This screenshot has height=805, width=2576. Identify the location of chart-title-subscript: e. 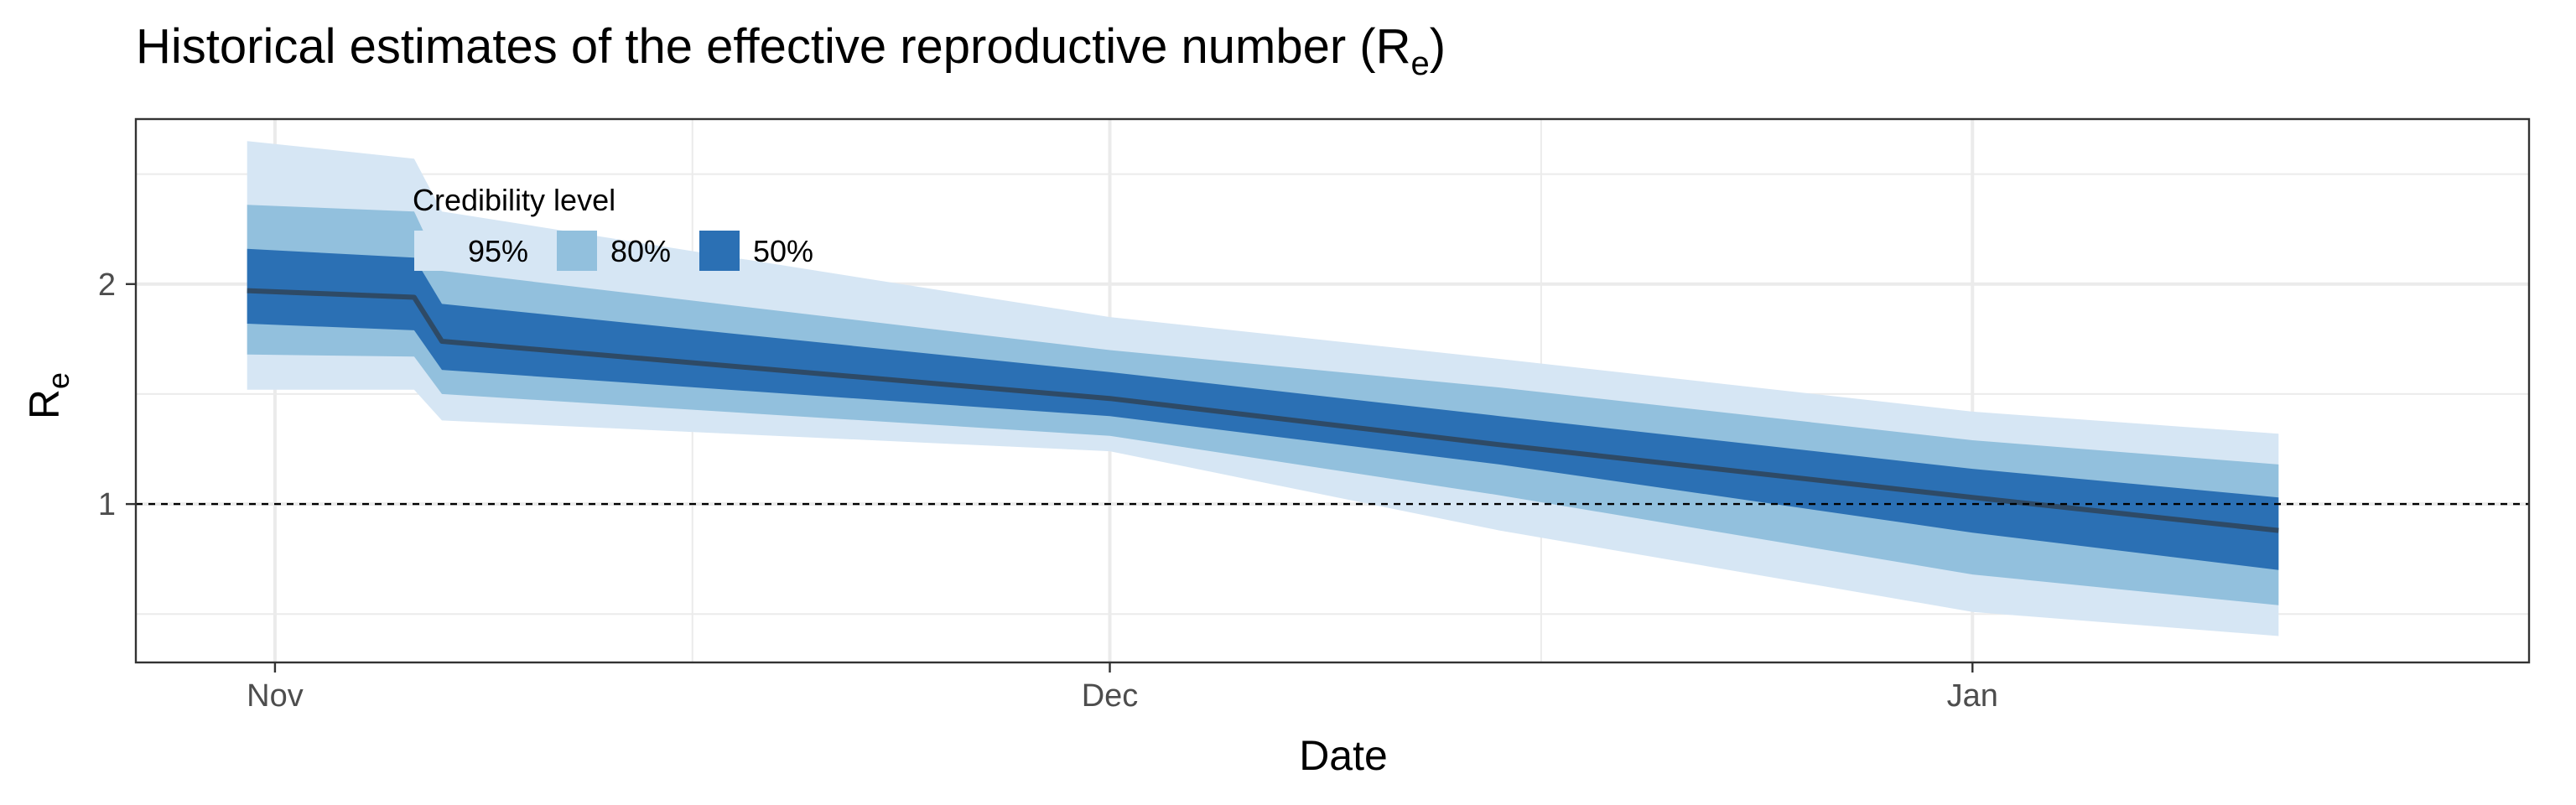
(1419, 63).